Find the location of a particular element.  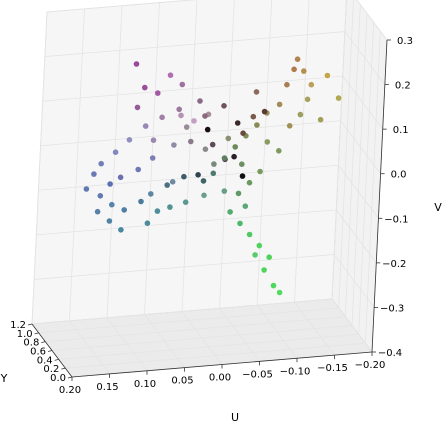

x-tick-label: 0.05 is located at coordinates (182, 381).